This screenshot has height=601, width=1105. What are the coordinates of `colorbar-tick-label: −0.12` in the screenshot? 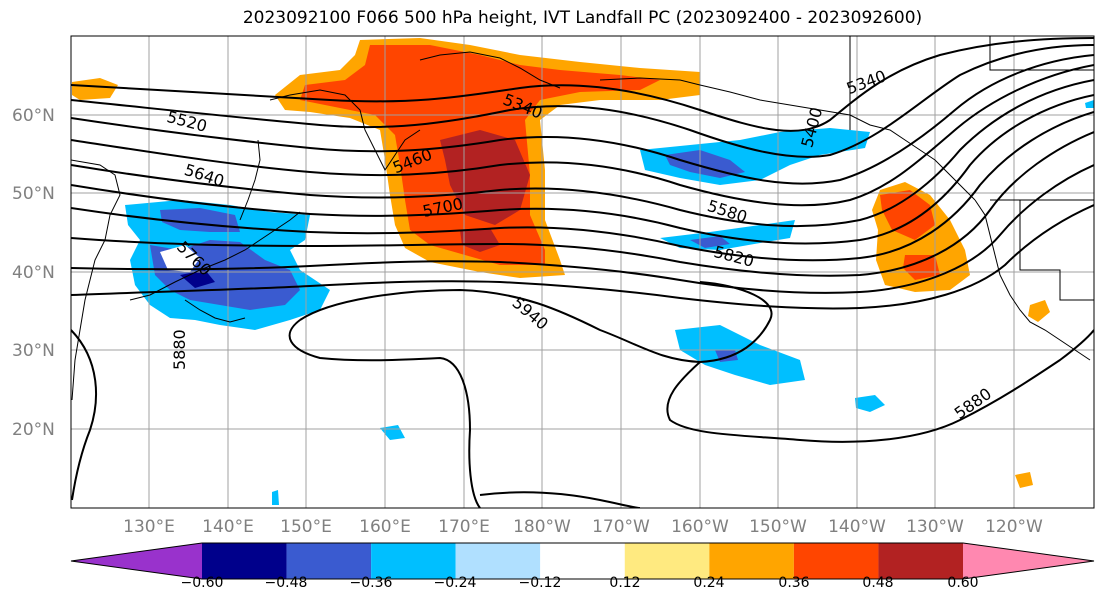 It's located at (540, 583).